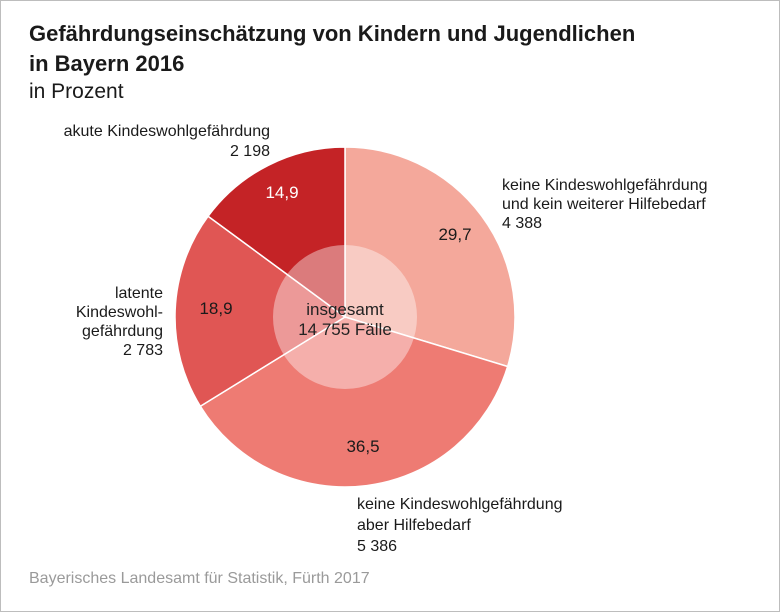  I want to click on slice-label-3-line-2: Kindeswohl-, so click(119, 312).